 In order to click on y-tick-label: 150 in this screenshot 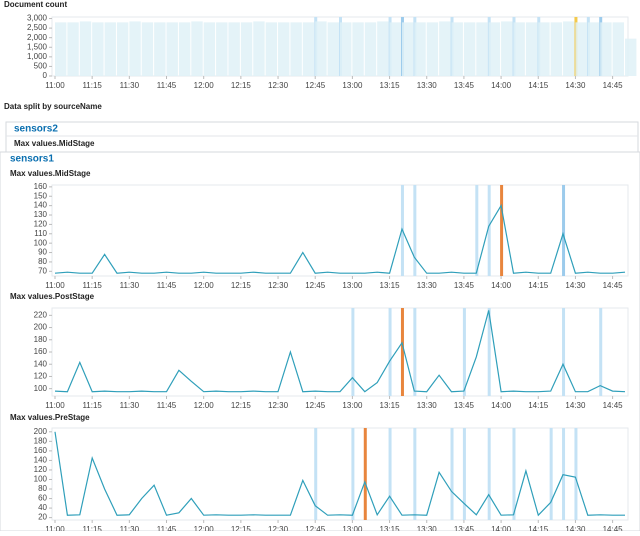, I will do `click(41, 195)`.